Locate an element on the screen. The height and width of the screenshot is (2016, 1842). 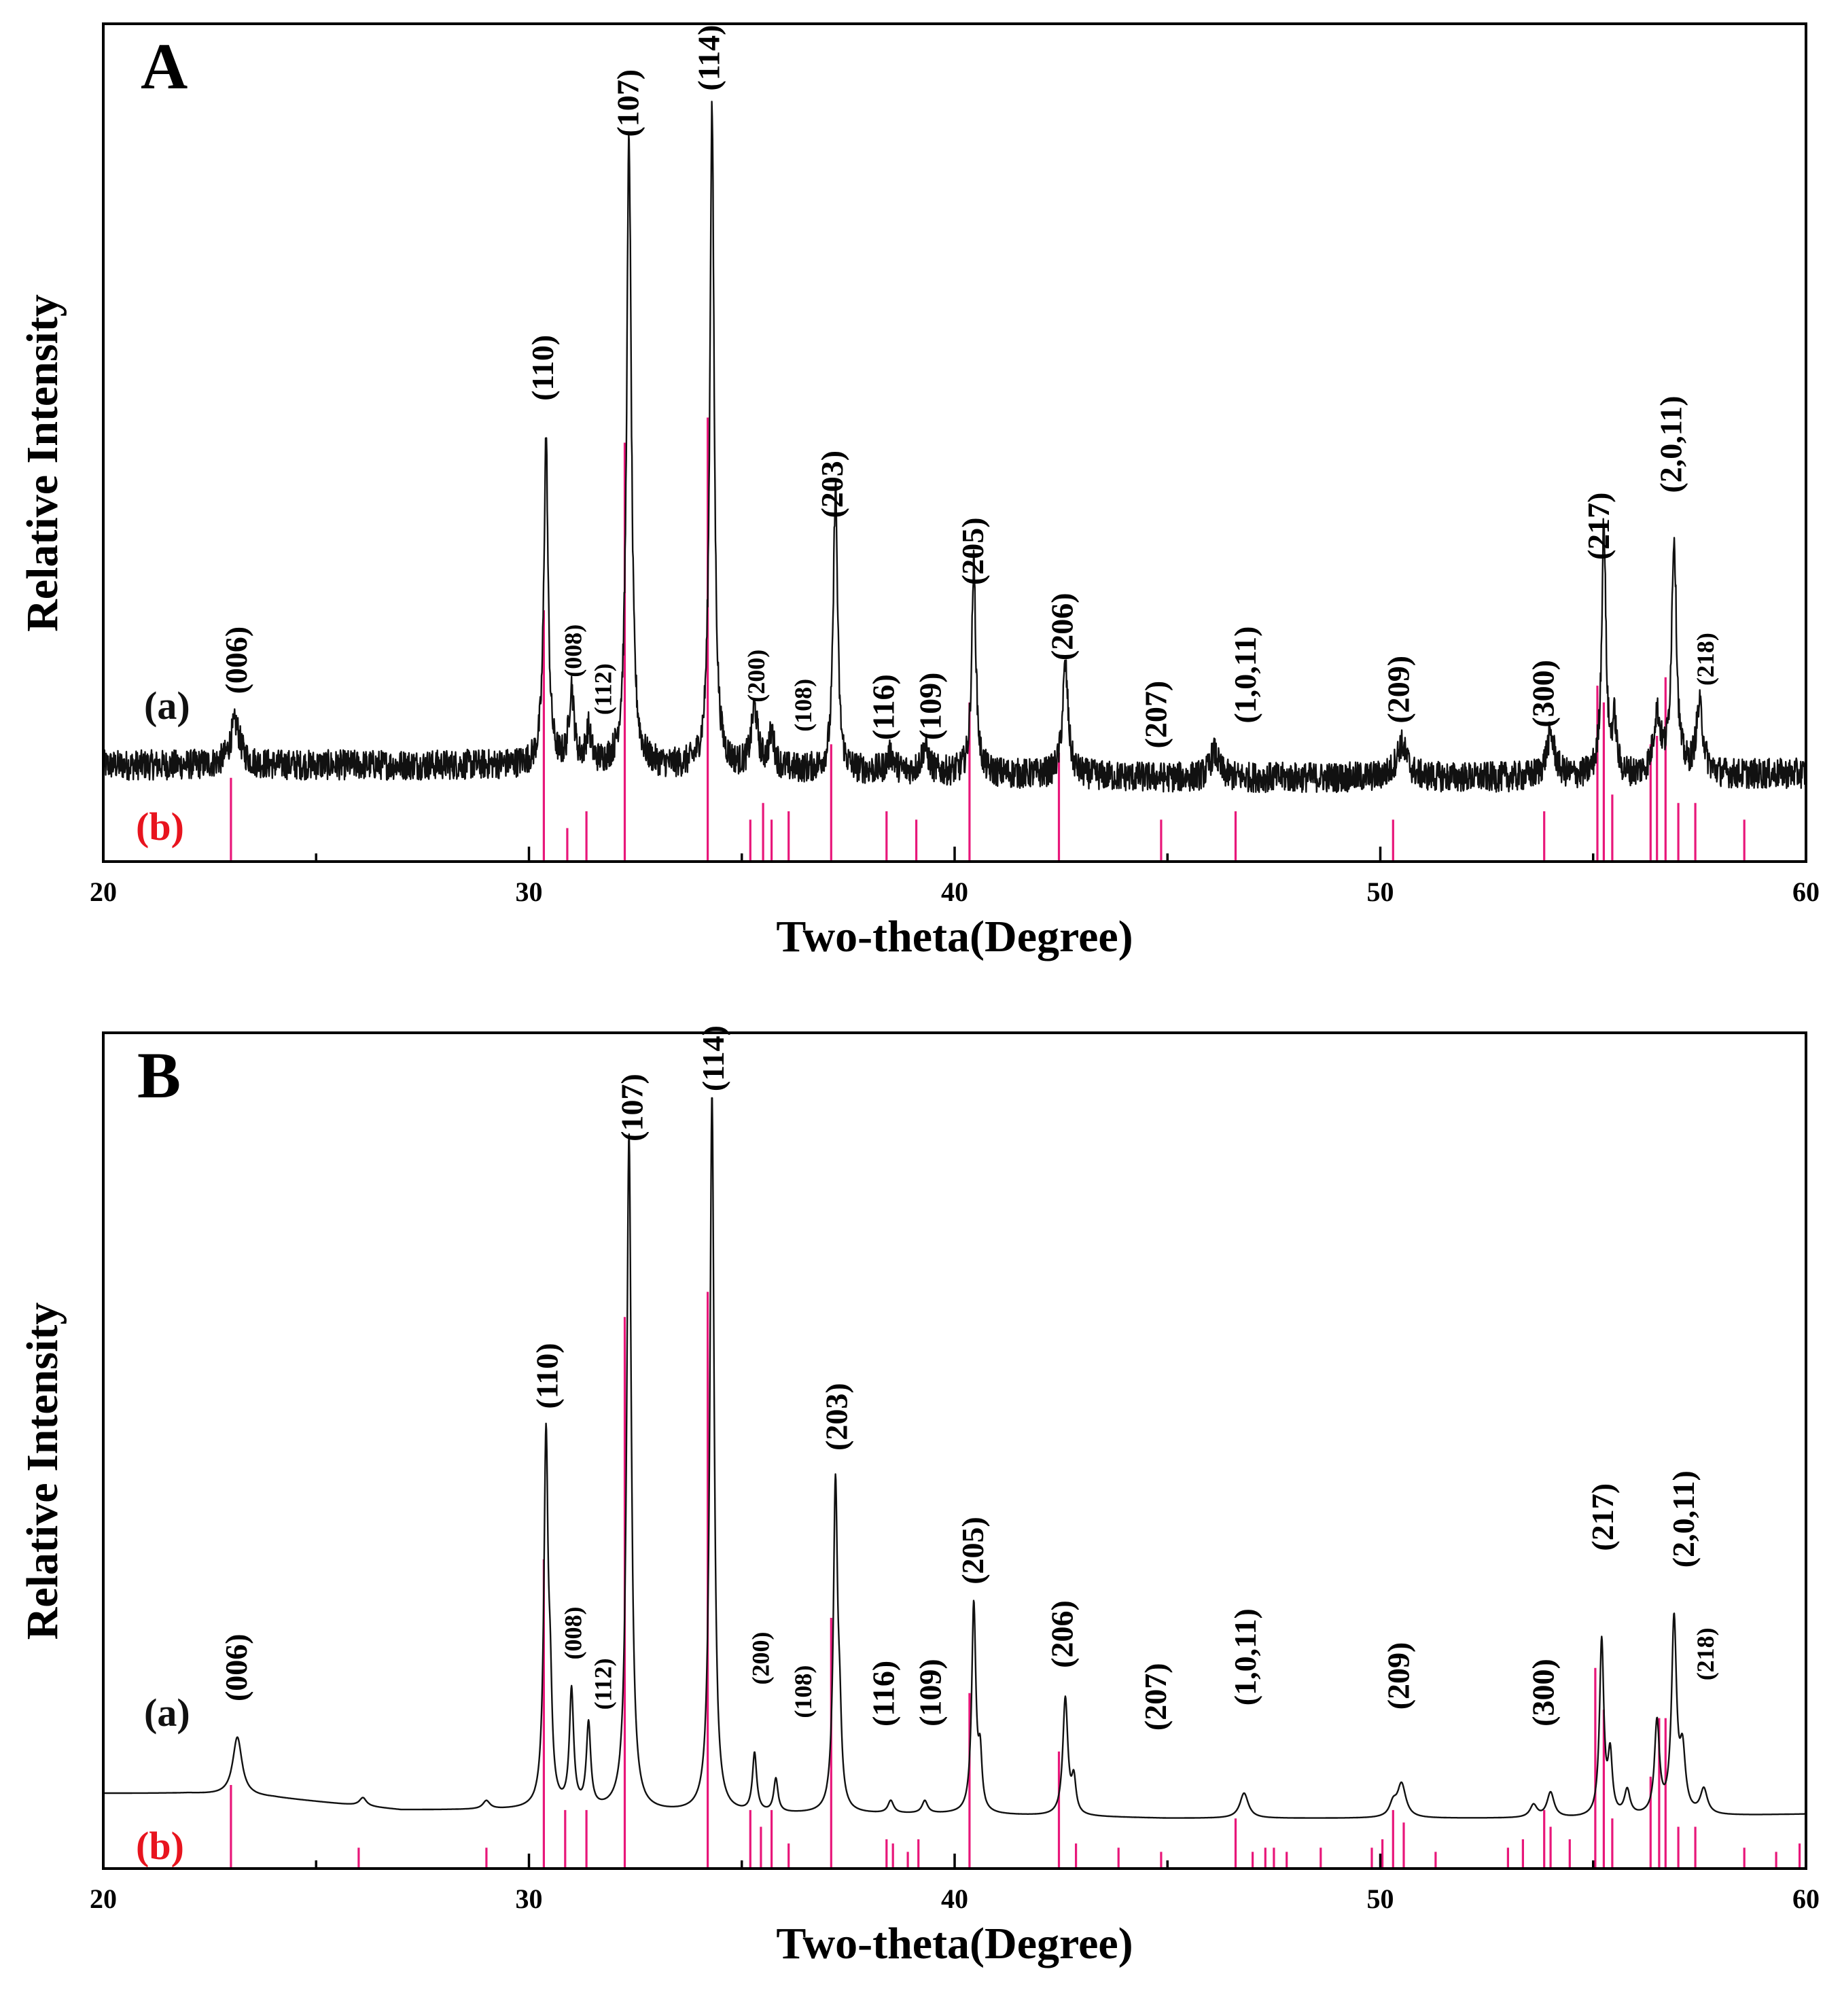
panel-label: B is located at coordinates (159, 1075).